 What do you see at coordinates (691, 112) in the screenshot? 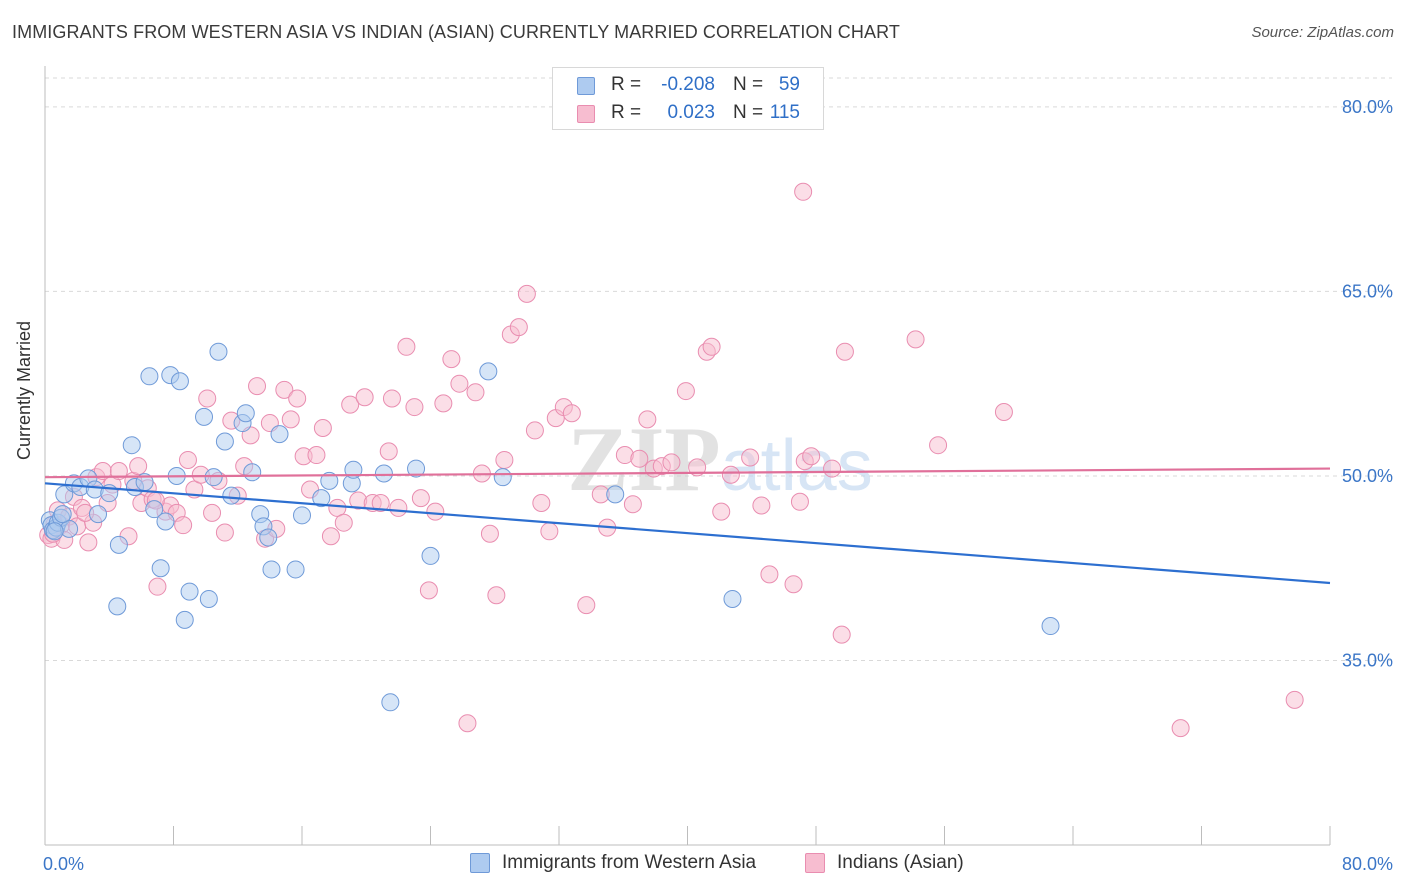
I see `legend-r-value: 0.023` at bounding box center [691, 112].